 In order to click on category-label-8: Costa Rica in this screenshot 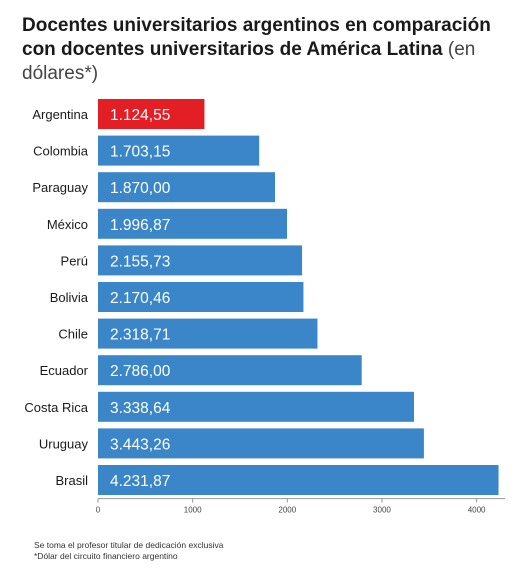, I will do `click(56, 407)`.